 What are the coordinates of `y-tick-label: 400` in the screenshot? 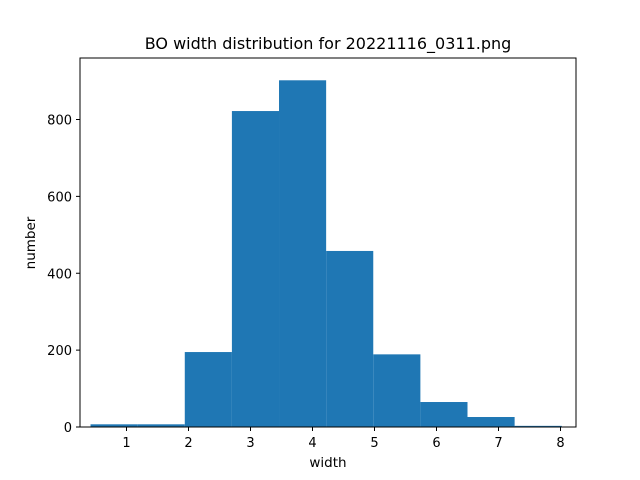 It's located at (59, 274).